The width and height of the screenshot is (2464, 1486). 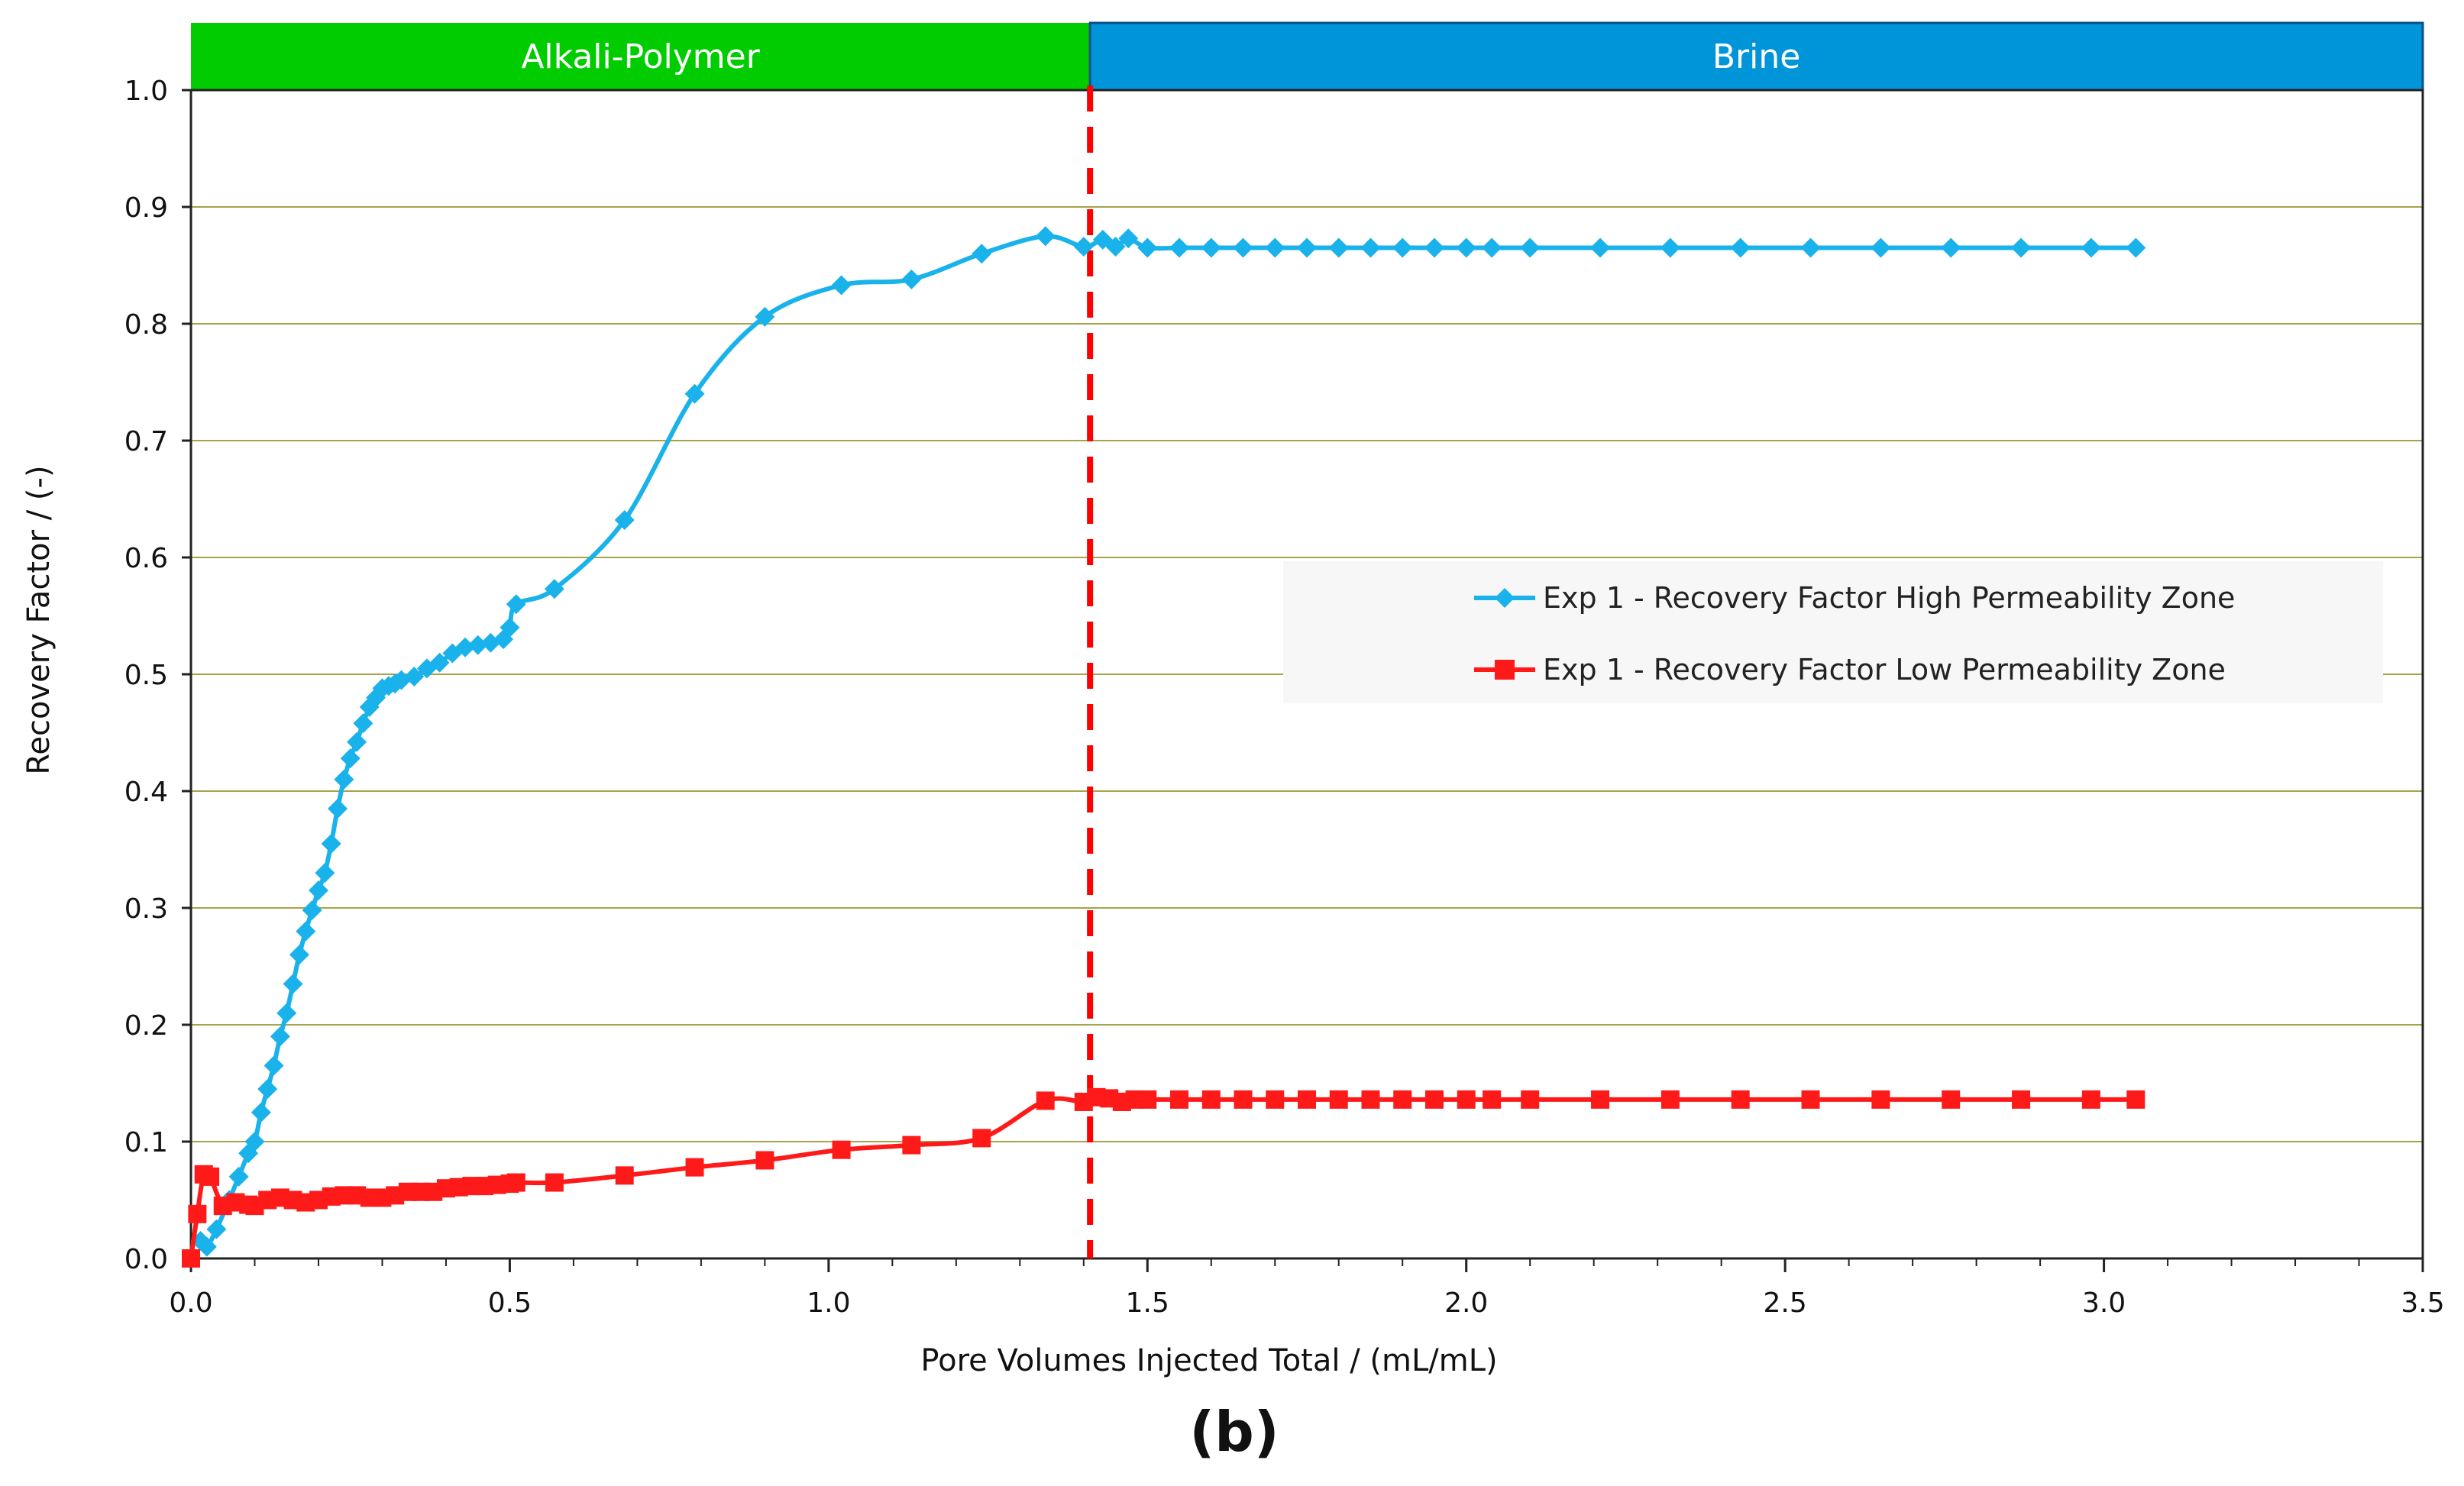 I want to click on x-axis-title: Pore Volumes Injected Total / (mL/mL), so click(x=1208, y=1360).